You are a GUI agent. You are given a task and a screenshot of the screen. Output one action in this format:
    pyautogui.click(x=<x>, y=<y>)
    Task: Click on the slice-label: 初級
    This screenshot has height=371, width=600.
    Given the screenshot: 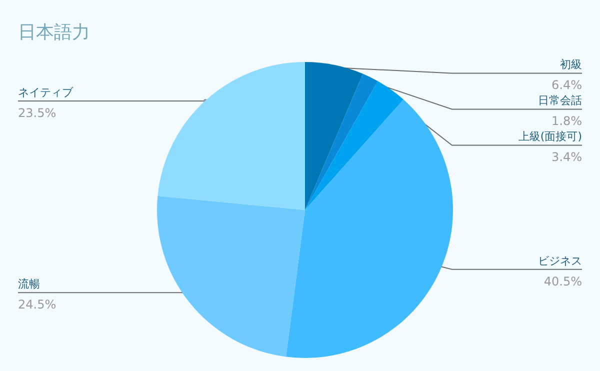 What is the action you would take?
    pyautogui.click(x=571, y=65)
    